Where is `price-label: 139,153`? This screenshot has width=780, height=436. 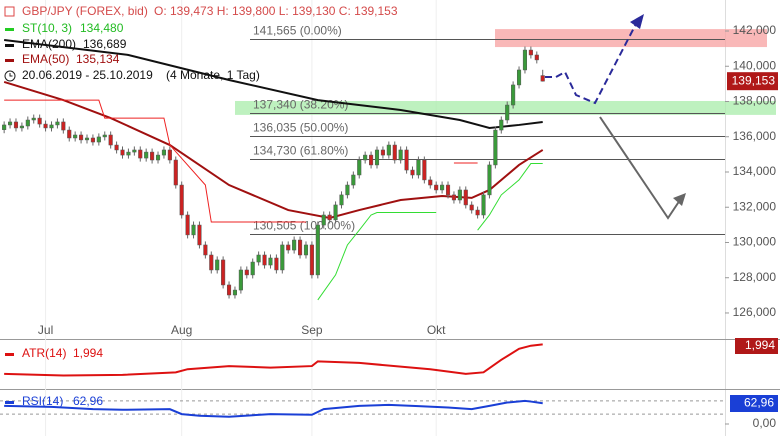 price-label: 139,153 is located at coordinates (754, 80).